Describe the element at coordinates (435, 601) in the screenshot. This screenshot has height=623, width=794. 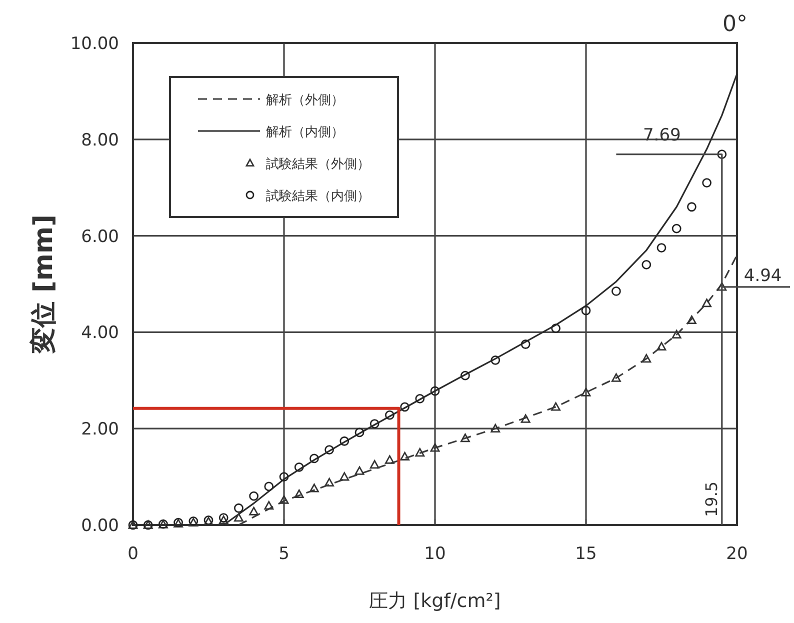
I see `x-axis-title: 圧力 [kgf/cm²]` at that location.